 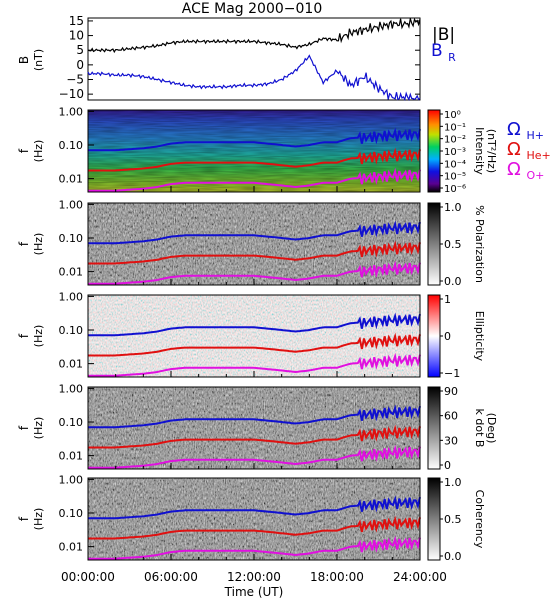 What do you see at coordinates (80, 50) in the screenshot?
I see `bfield-y-tick-label: 5` at bounding box center [80, 50].